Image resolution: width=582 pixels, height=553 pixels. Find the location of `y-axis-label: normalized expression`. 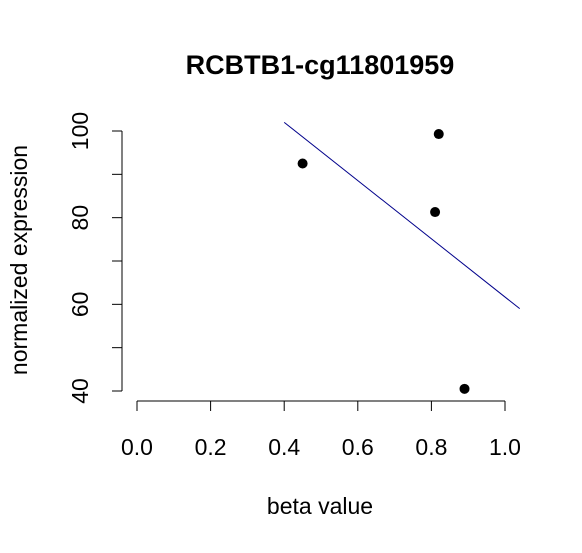

y-axis-label: normalized expression is located at coordinates (19, 260).